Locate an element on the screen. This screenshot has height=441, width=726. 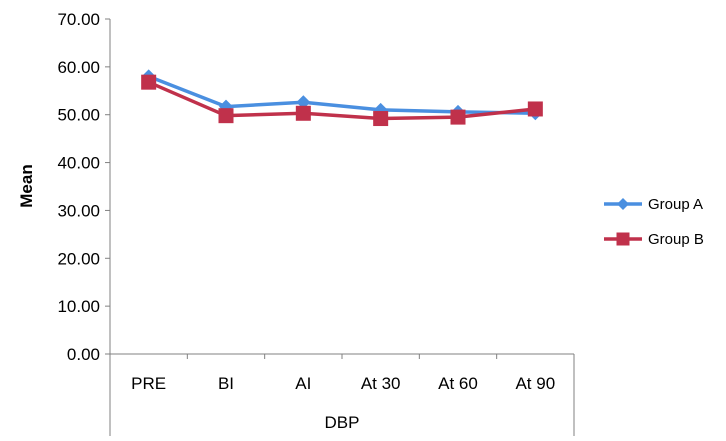
x-tick-label: PRE is located at coordinates (148, 383).